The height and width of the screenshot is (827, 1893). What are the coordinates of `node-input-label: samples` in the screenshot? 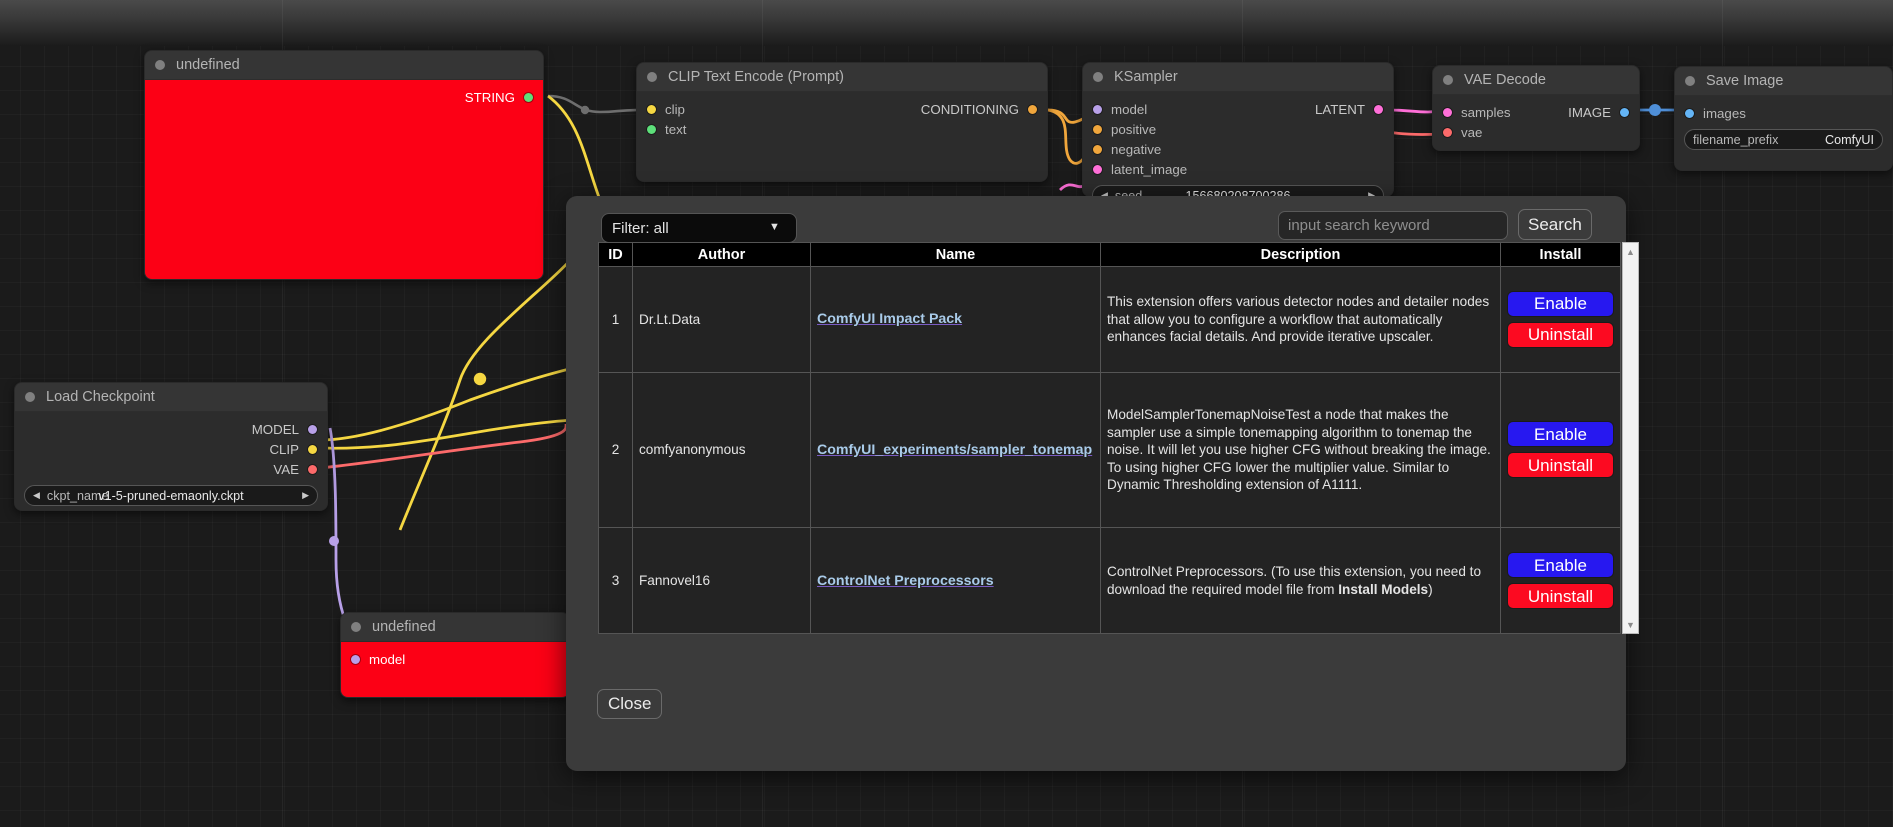 It's located at (1486, 112).